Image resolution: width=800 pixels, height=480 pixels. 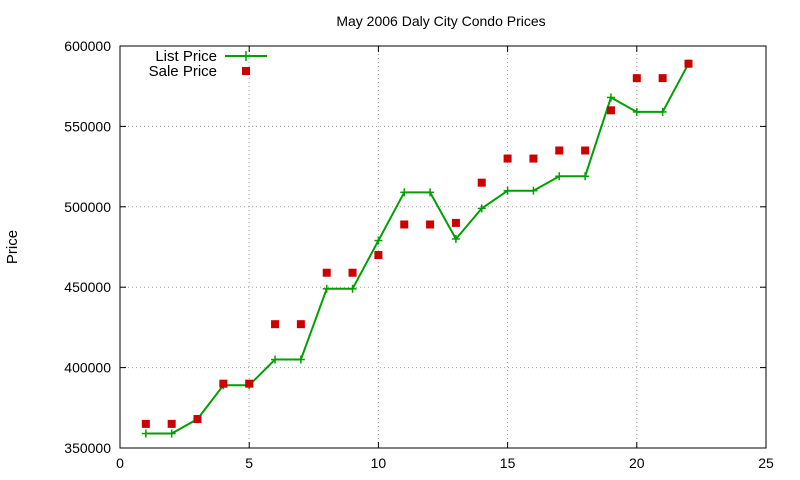 I want to click on legend-label-list-price: List Price, so click(x=186, y=56).